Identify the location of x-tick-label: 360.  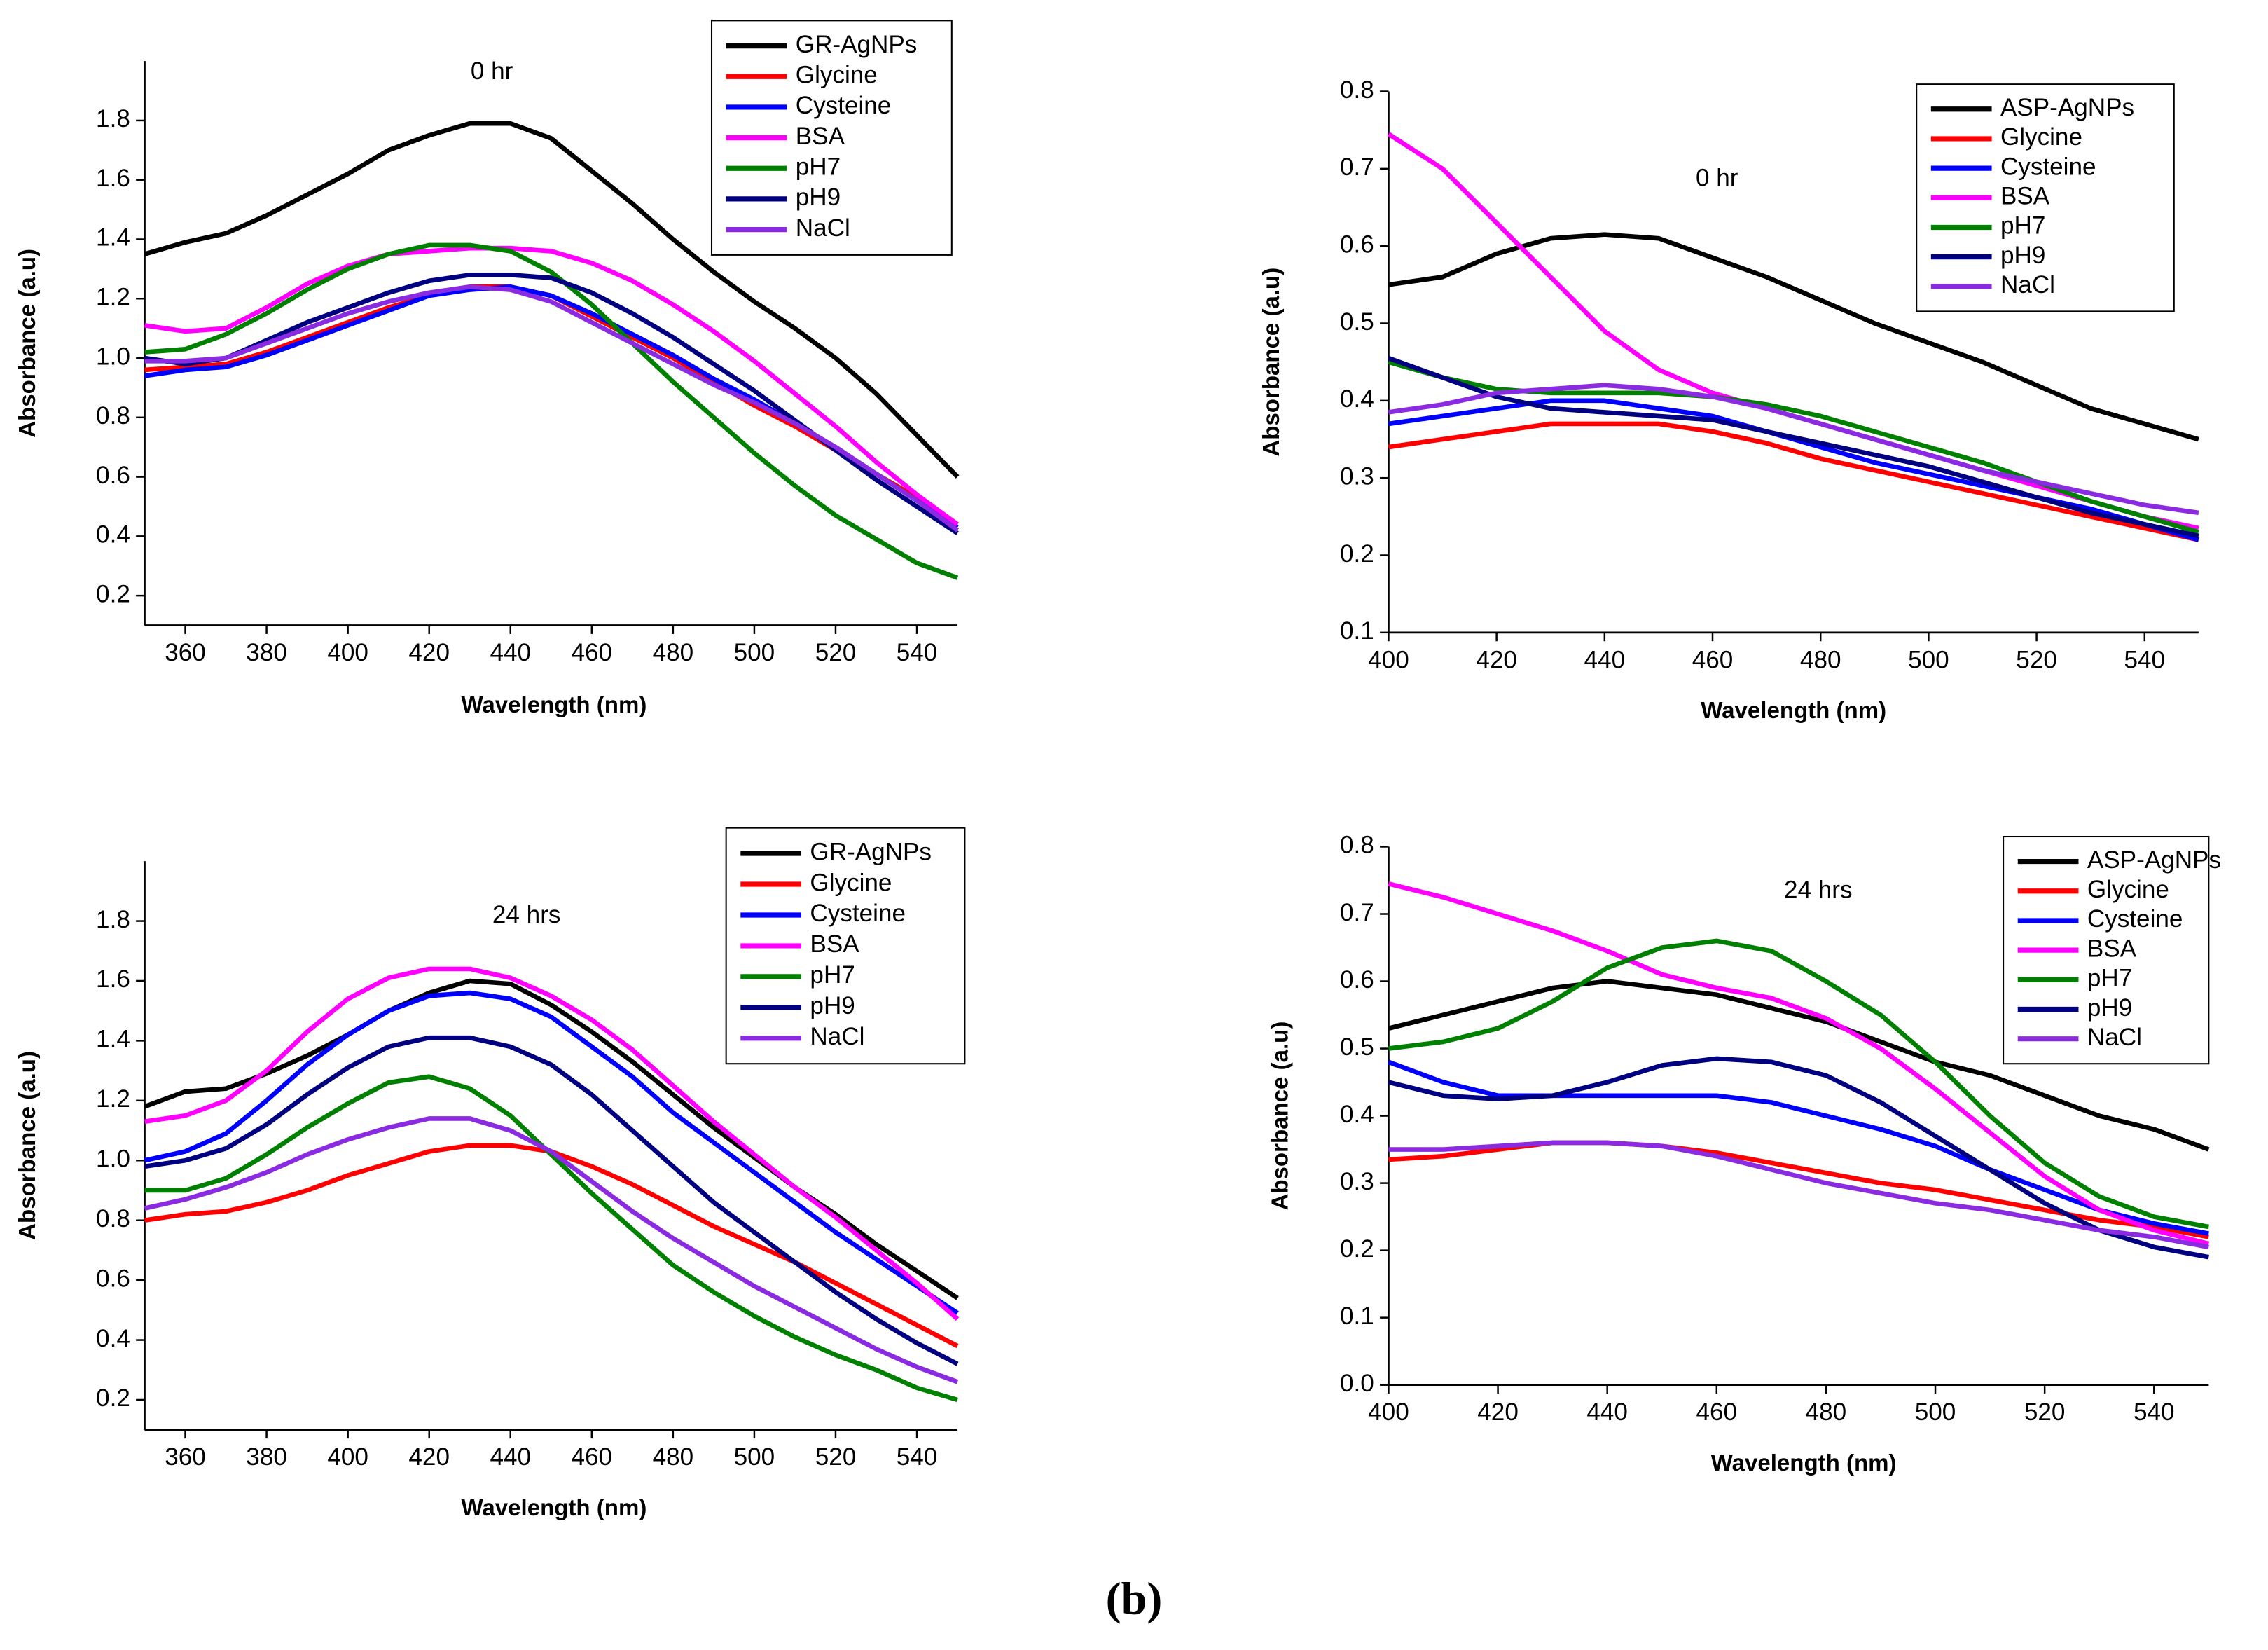
(185, 652).